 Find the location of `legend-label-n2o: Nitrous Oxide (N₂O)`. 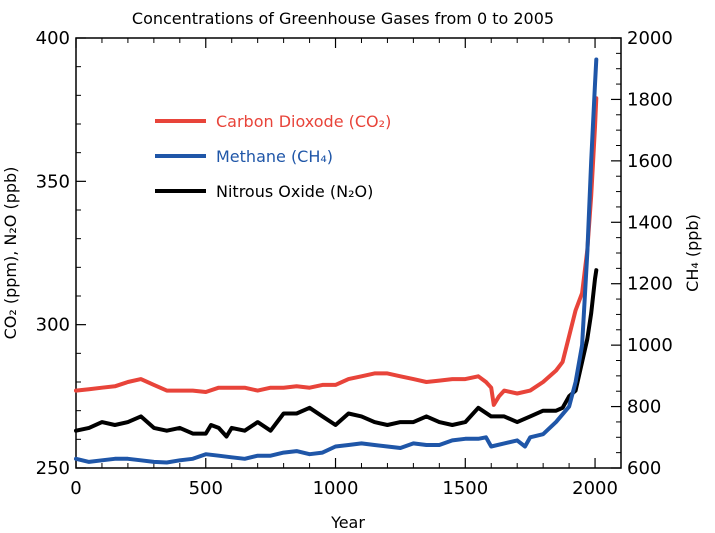

legend-label-n2o: Nitrous Oxide (N₂O) is located at coordinates (294, 191).